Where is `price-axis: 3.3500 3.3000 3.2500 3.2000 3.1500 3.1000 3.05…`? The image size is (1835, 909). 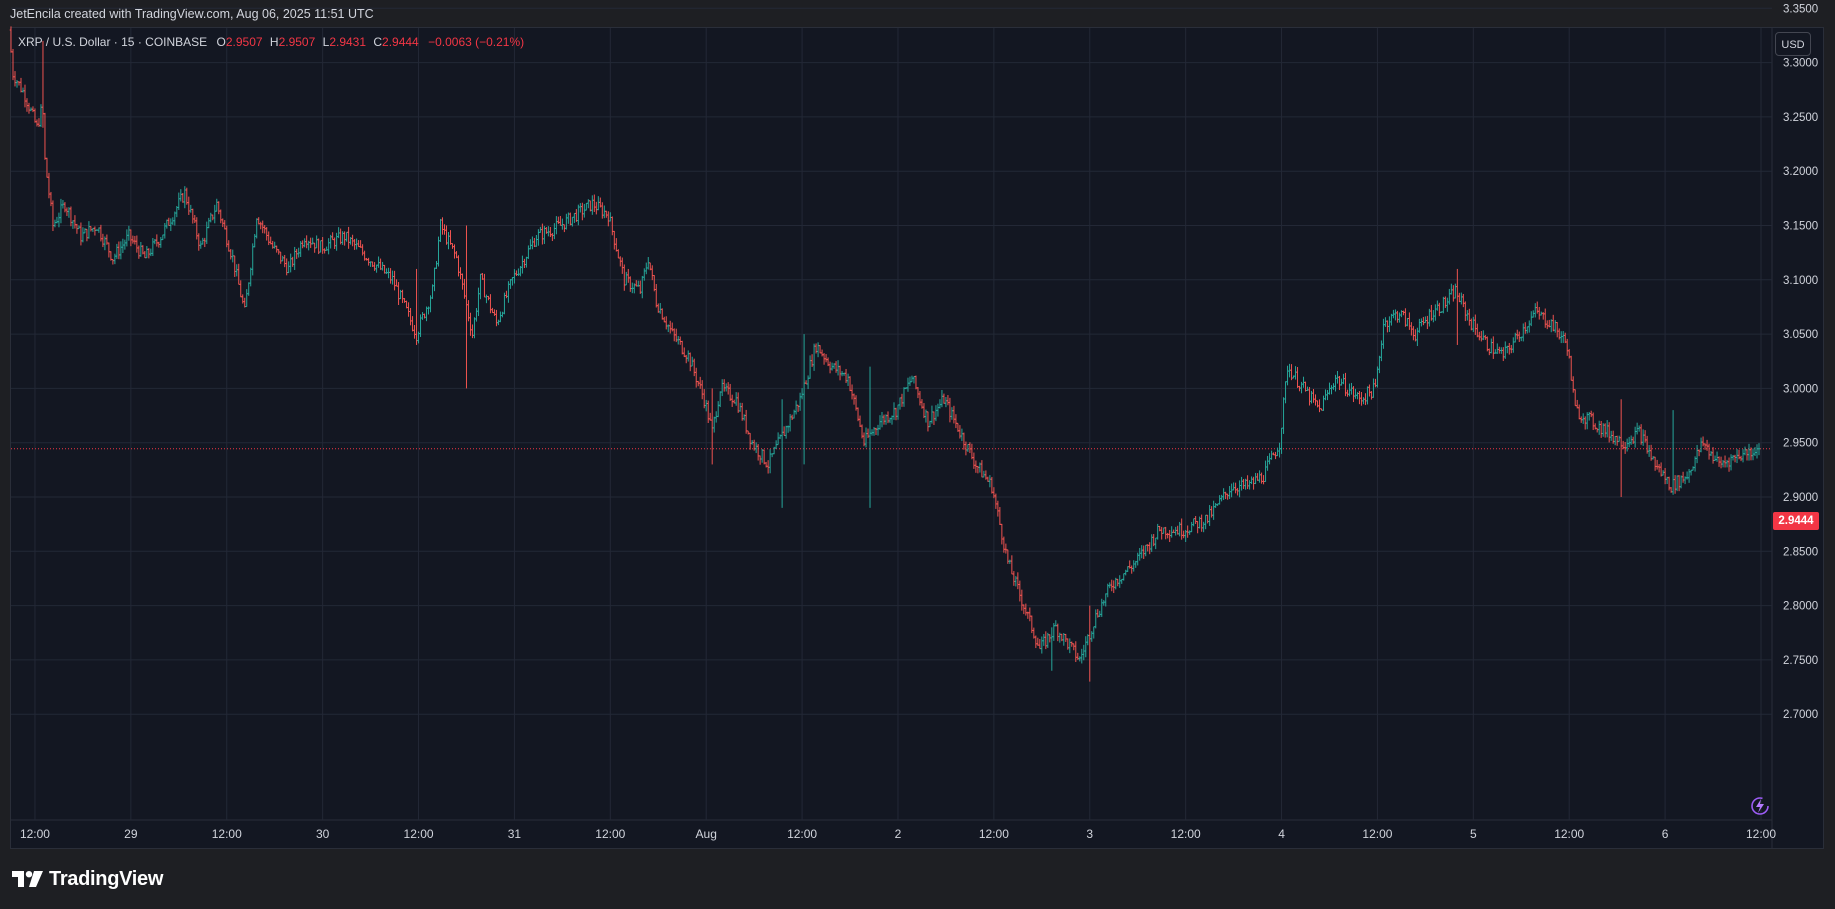
price-axis: 3.3500 3.3000 3.2500 3.2000 3.1500 3.1000 3.05… is located at coordinates (1800, 362).